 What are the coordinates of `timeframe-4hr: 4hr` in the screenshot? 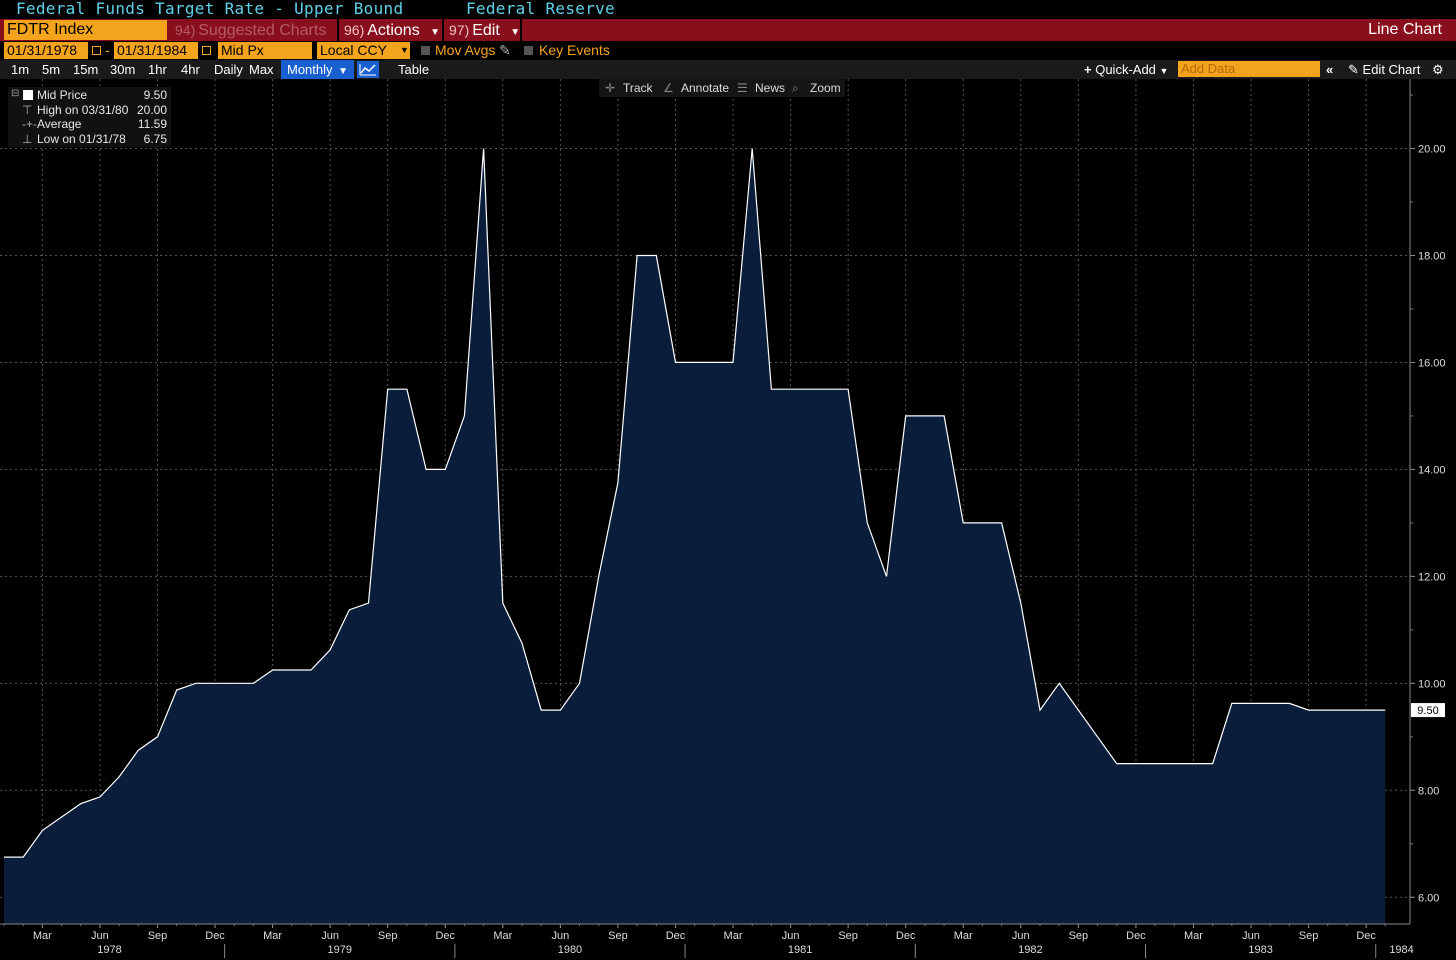 It's located at (190, 69).